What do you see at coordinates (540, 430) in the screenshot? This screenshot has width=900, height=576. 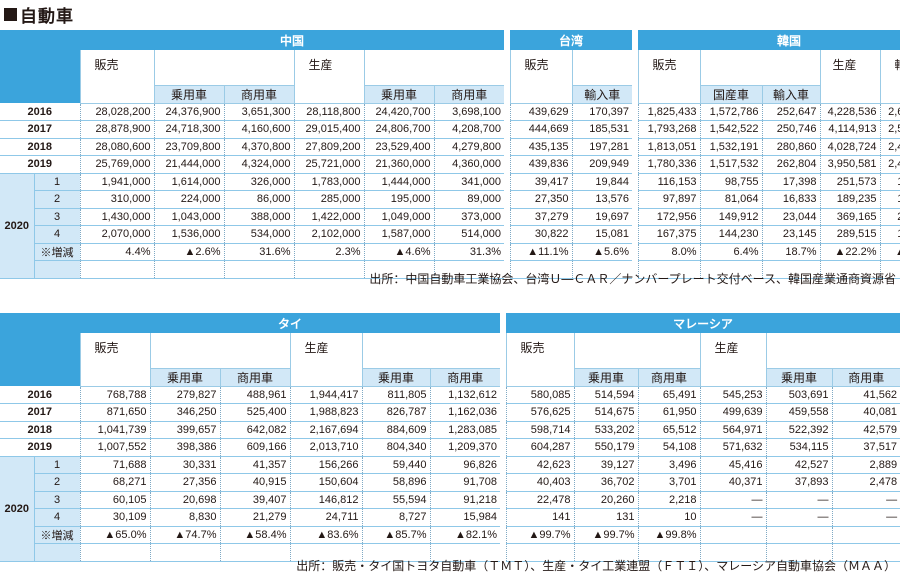 I see `table-cell: 598,714` at bounding box center [540, 430].